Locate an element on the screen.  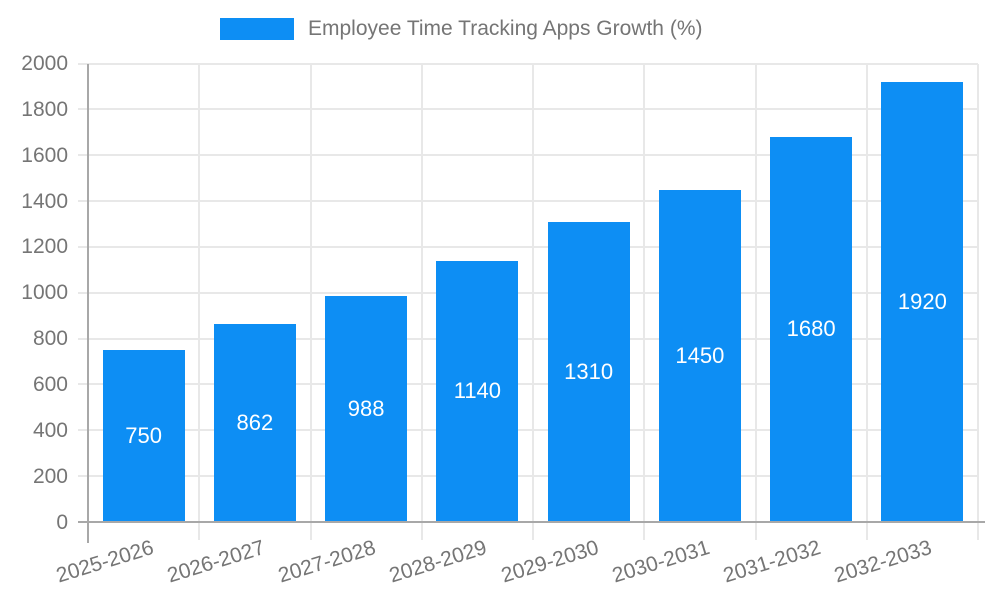
x-axis-tick-label: 2027-2028 is located at coordinates (327, 562).